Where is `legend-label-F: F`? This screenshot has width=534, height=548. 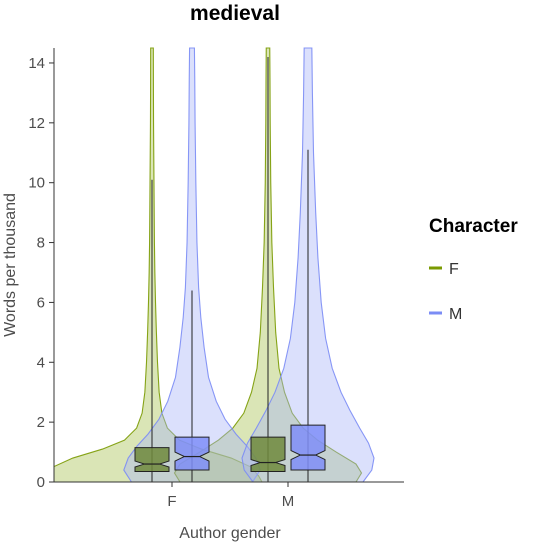 legend-label-F: F is located at coordinates (454, 269).